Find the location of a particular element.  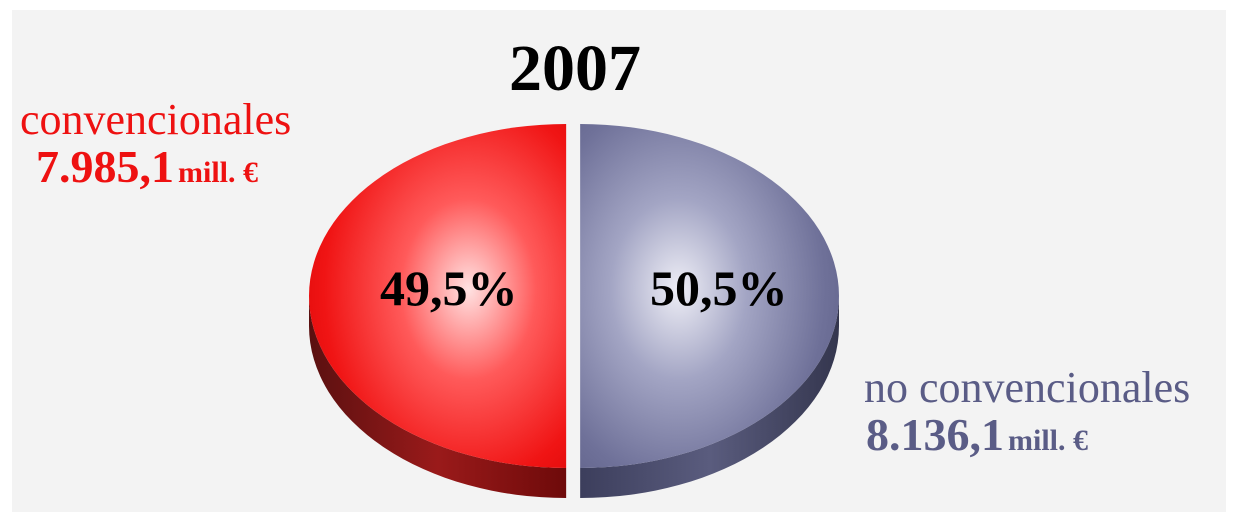

slice-amount-no-convencionales: 8.136,1 mill. € is located at coordinates (1027, 435).